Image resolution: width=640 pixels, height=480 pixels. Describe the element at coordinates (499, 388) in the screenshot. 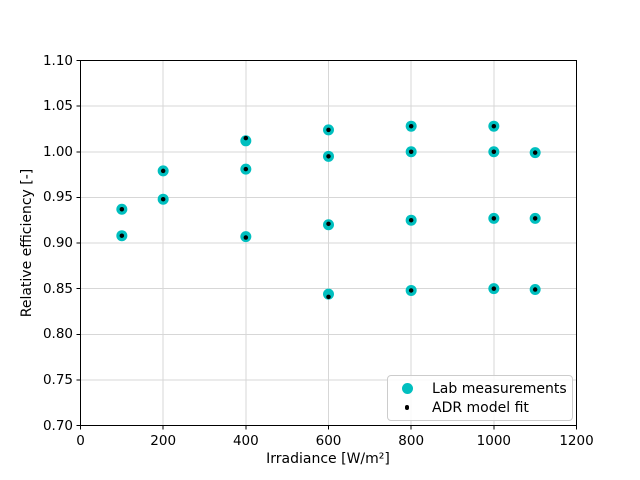

I see `legend-label-lab-measurements: Lab measurements` at that location.